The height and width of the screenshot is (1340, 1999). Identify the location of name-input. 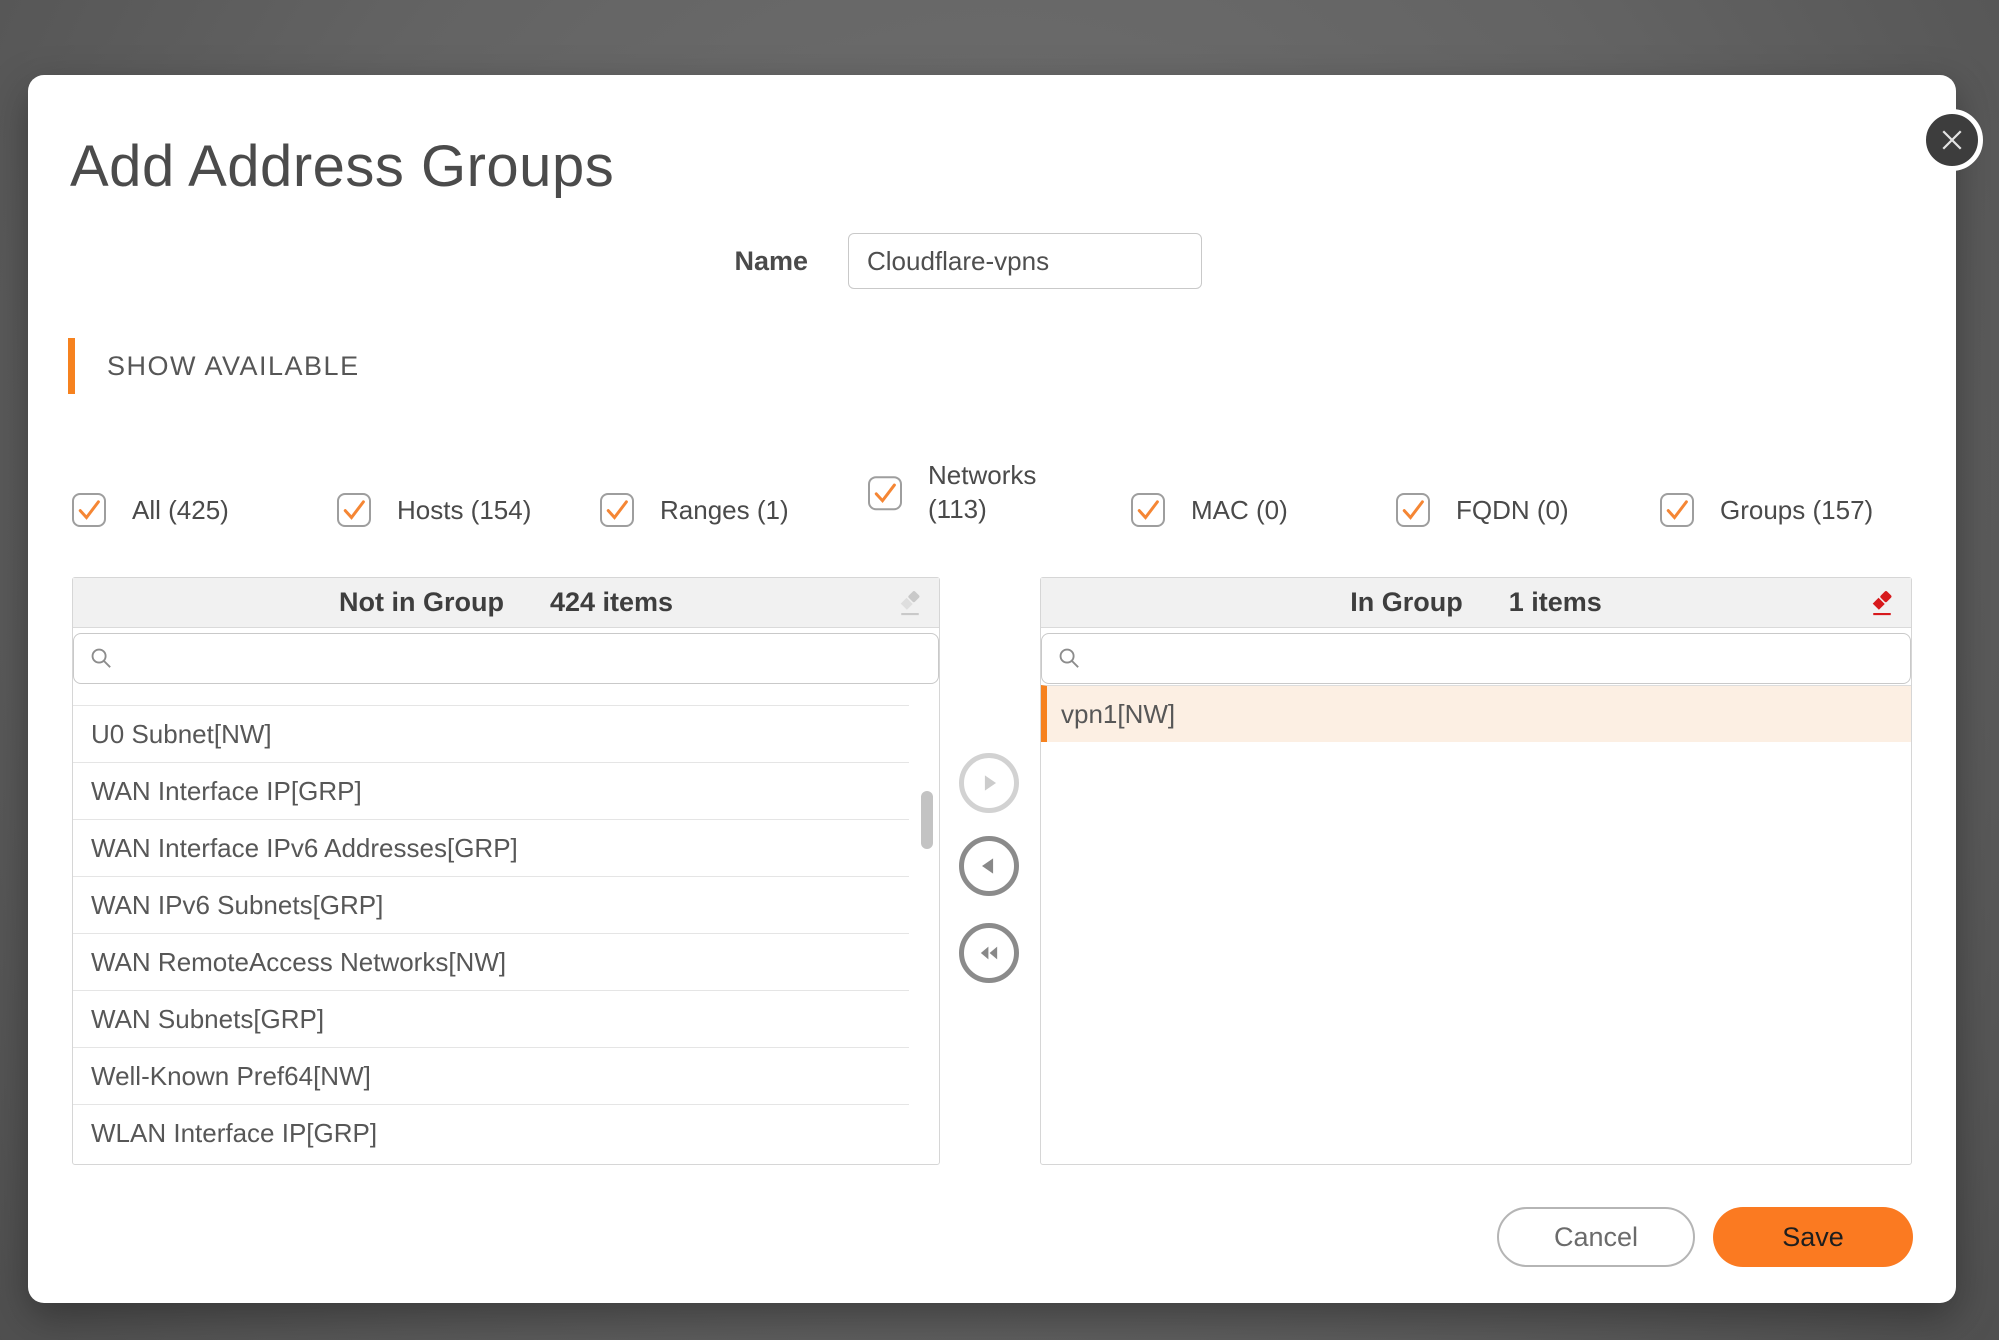
(1025, 261).